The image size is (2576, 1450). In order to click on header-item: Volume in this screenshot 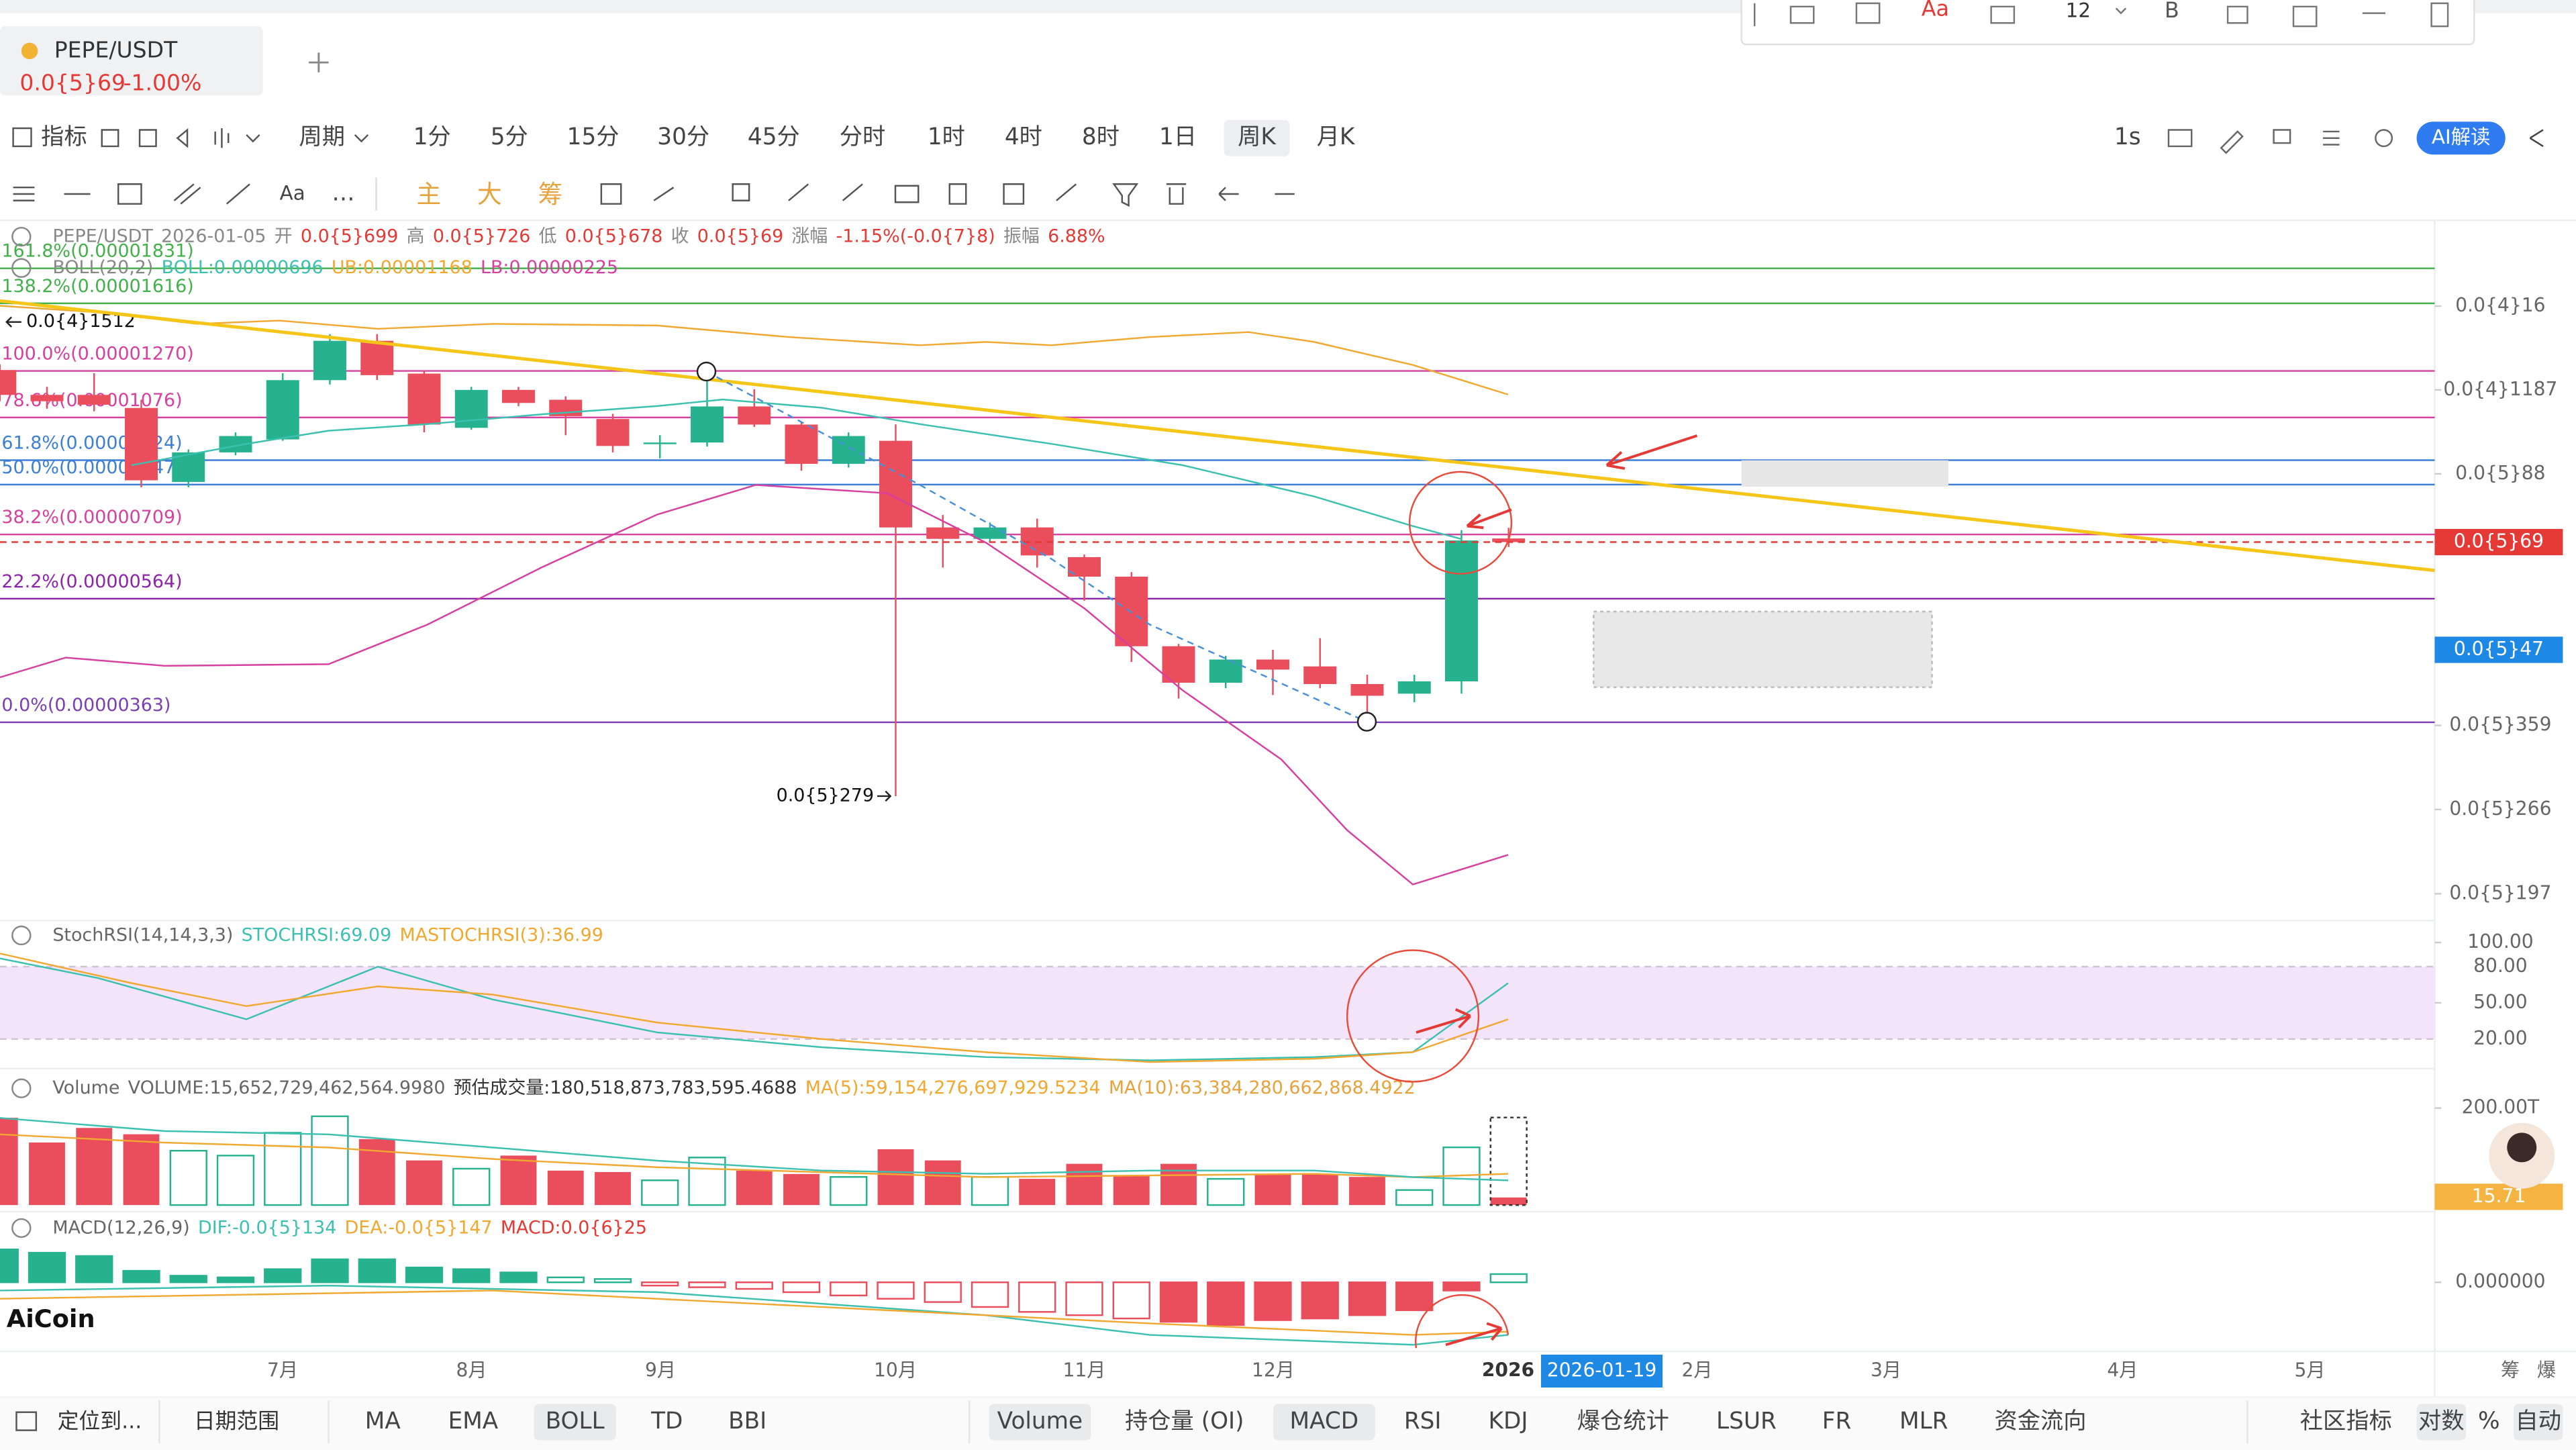, I will do `click(85, 1087)`.